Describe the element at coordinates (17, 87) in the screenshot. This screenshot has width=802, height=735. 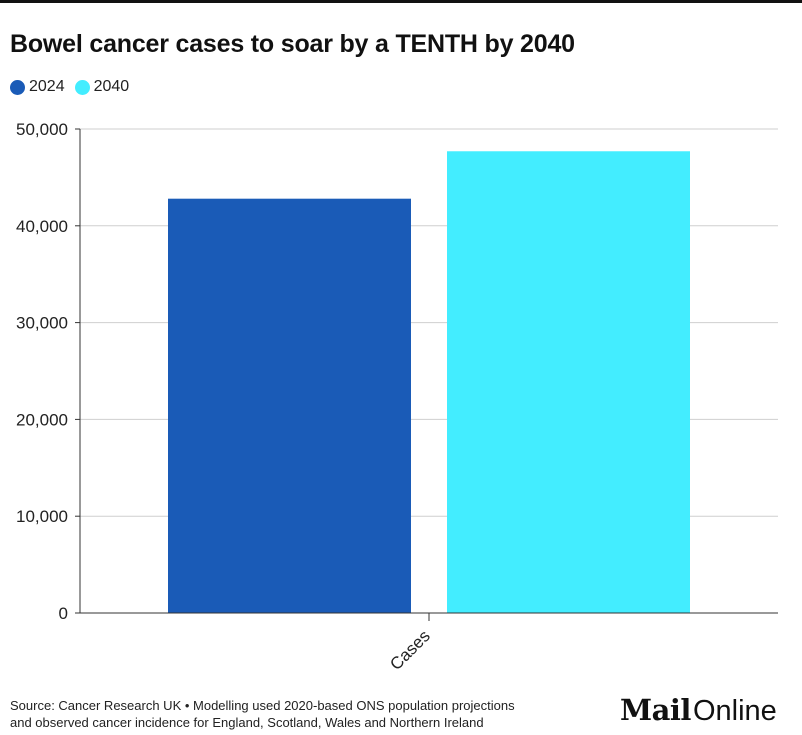
I see `legend-swatch-2024` at that location.